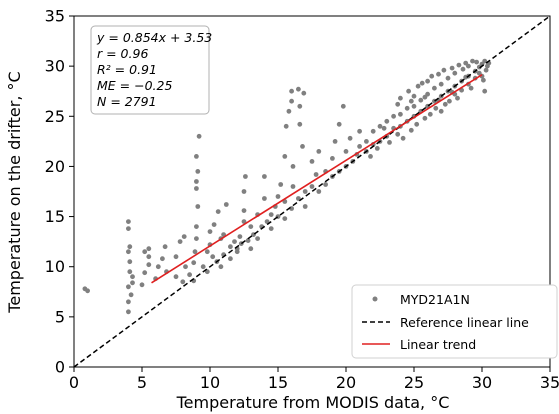 This screenshot has width=559, height=414. Describe the element at coordinates (55, 216) in the screenshot. I see `y-tick-label: 15` at that location.